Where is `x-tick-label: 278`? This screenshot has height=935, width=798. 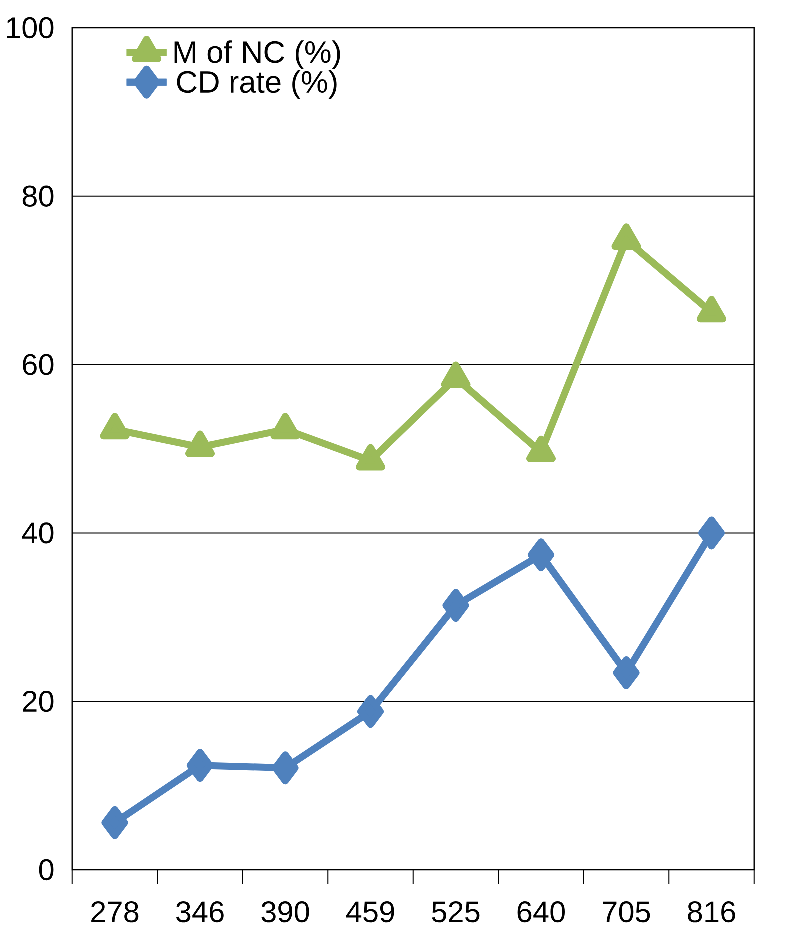
x-tick-label: 278 is located at coordinates (115, 912).